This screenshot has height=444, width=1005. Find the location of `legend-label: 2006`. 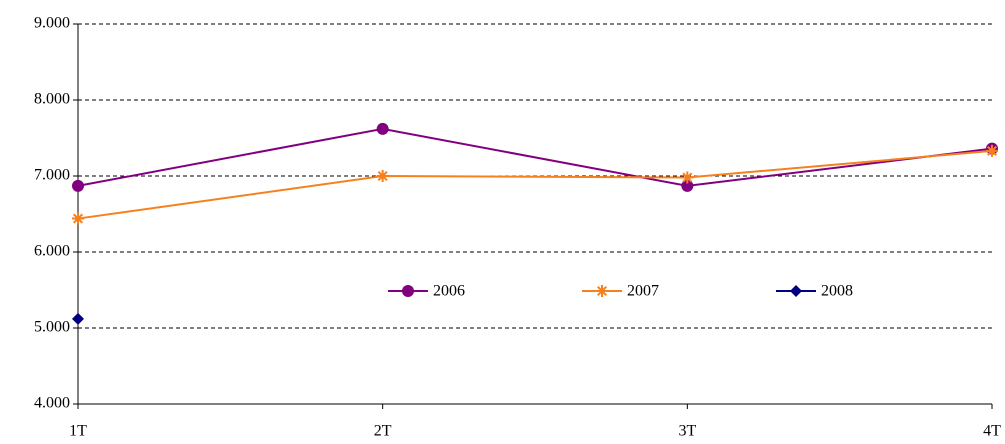

legend-label: 2006 is located at coordinates (449, 291).